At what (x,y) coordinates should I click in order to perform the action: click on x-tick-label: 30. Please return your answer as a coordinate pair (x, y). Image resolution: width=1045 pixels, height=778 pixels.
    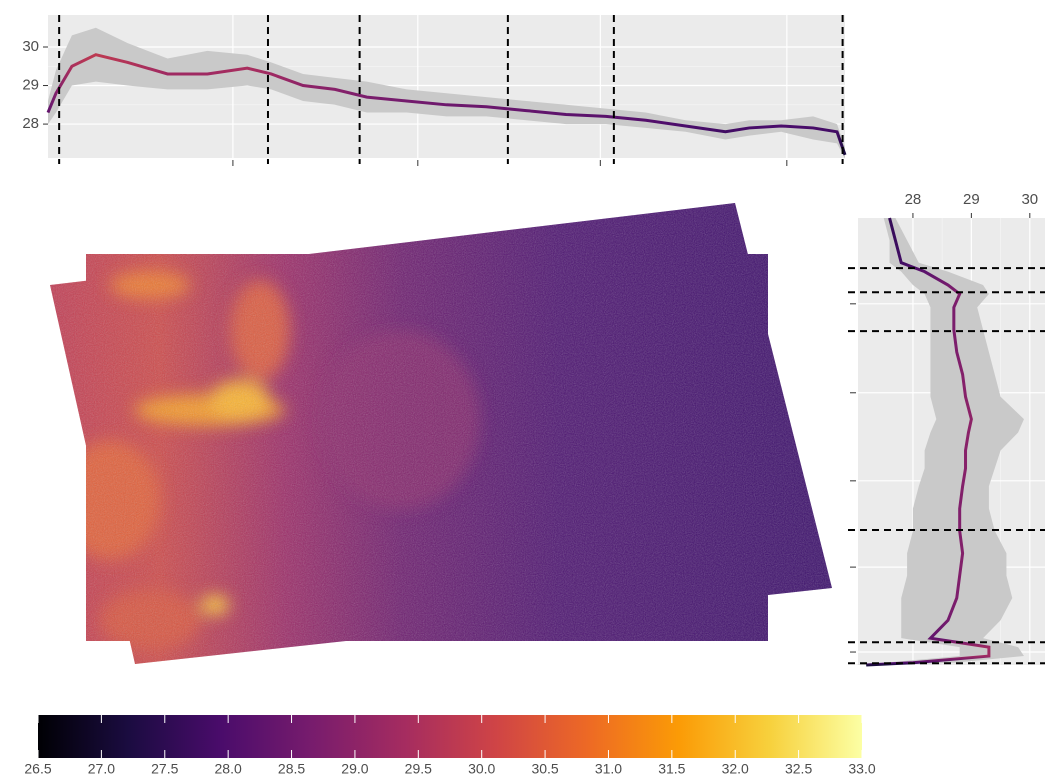
    Looking at the image, I should click on (1029, 199).